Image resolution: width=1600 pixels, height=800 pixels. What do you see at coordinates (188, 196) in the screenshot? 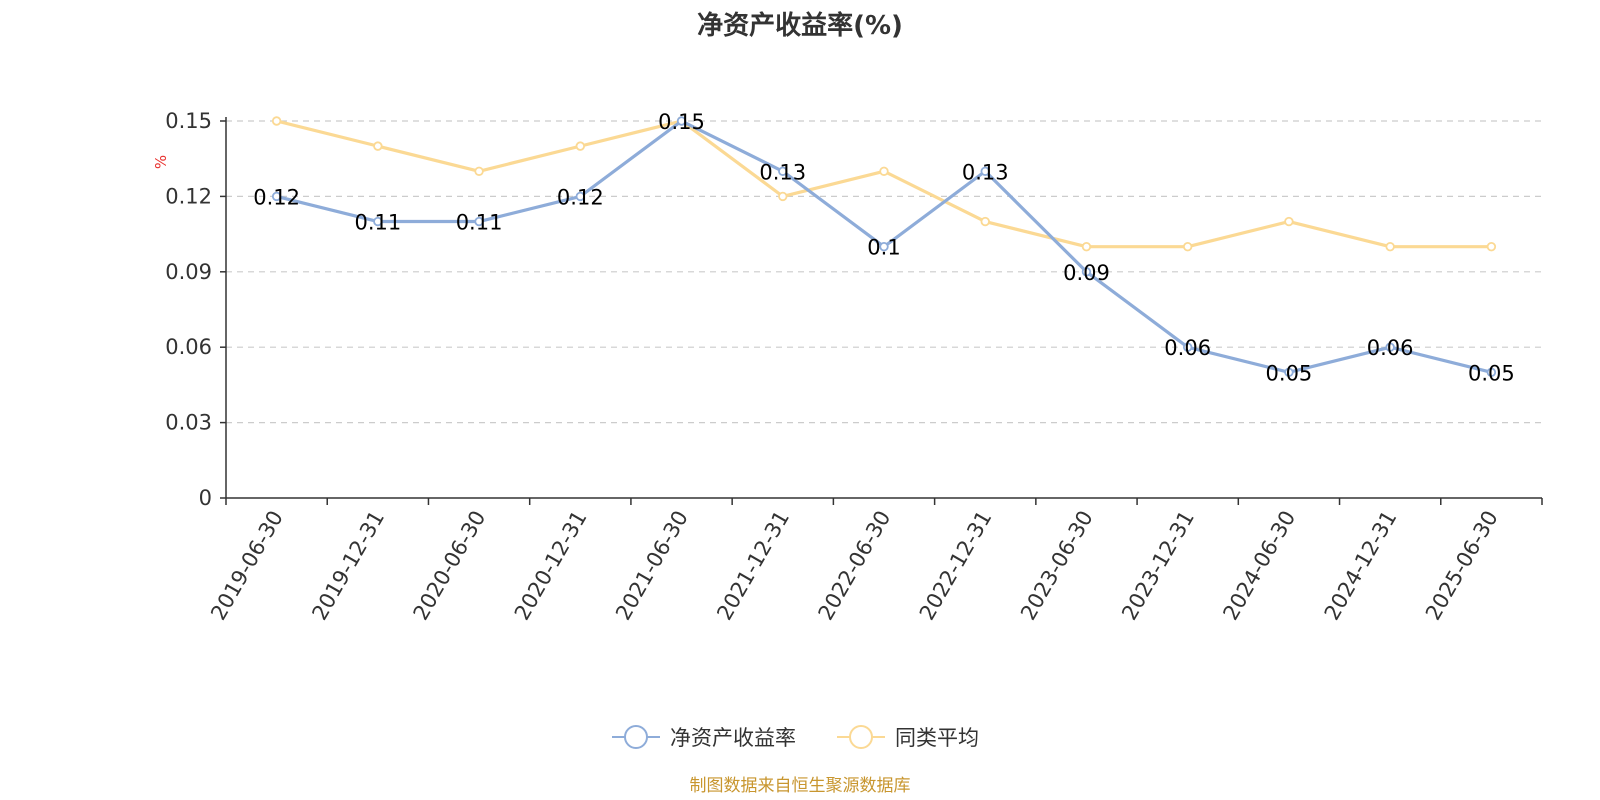
I see `y-tick-label: 0.12` at bounding box center [188, 196].